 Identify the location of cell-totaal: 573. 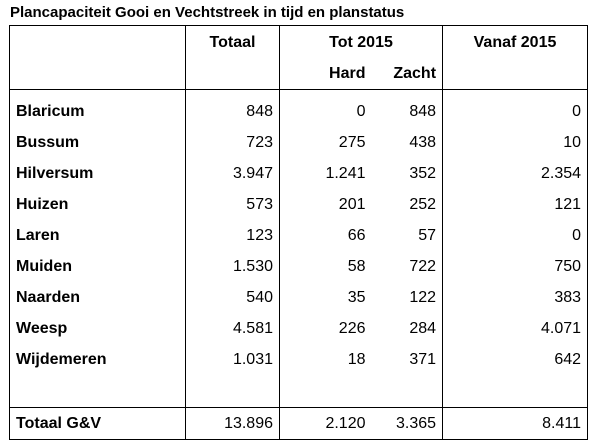
(232, 205).